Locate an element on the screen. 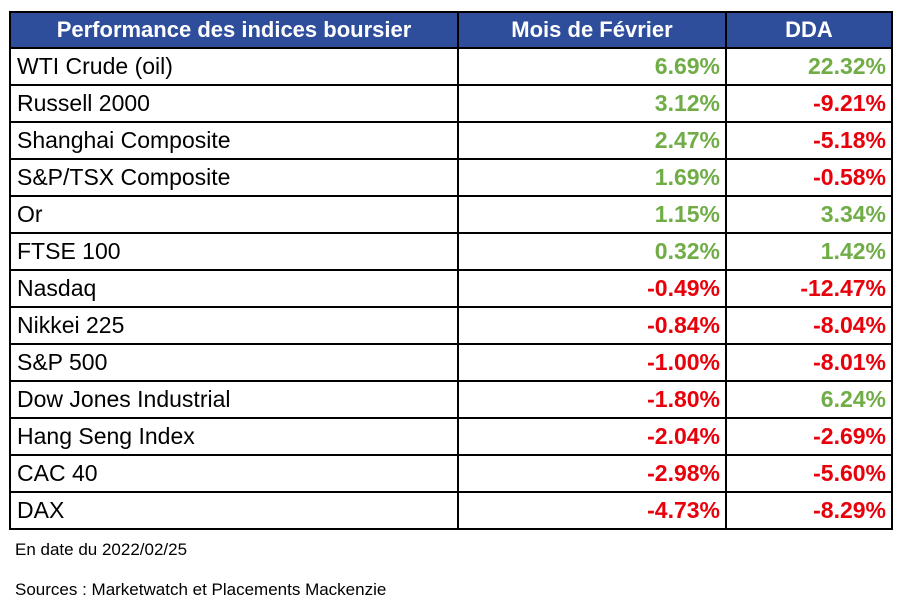 This screenshot has height=606, width=908. index-name-cell: Shanghai Composite is located at coordinates (234, 140).